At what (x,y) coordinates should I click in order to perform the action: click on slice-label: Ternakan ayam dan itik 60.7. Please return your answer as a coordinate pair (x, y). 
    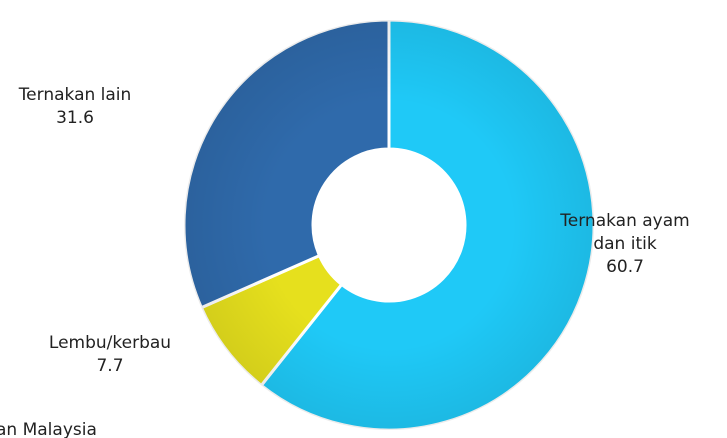
    Looking at the image, I should click on (625, 244).